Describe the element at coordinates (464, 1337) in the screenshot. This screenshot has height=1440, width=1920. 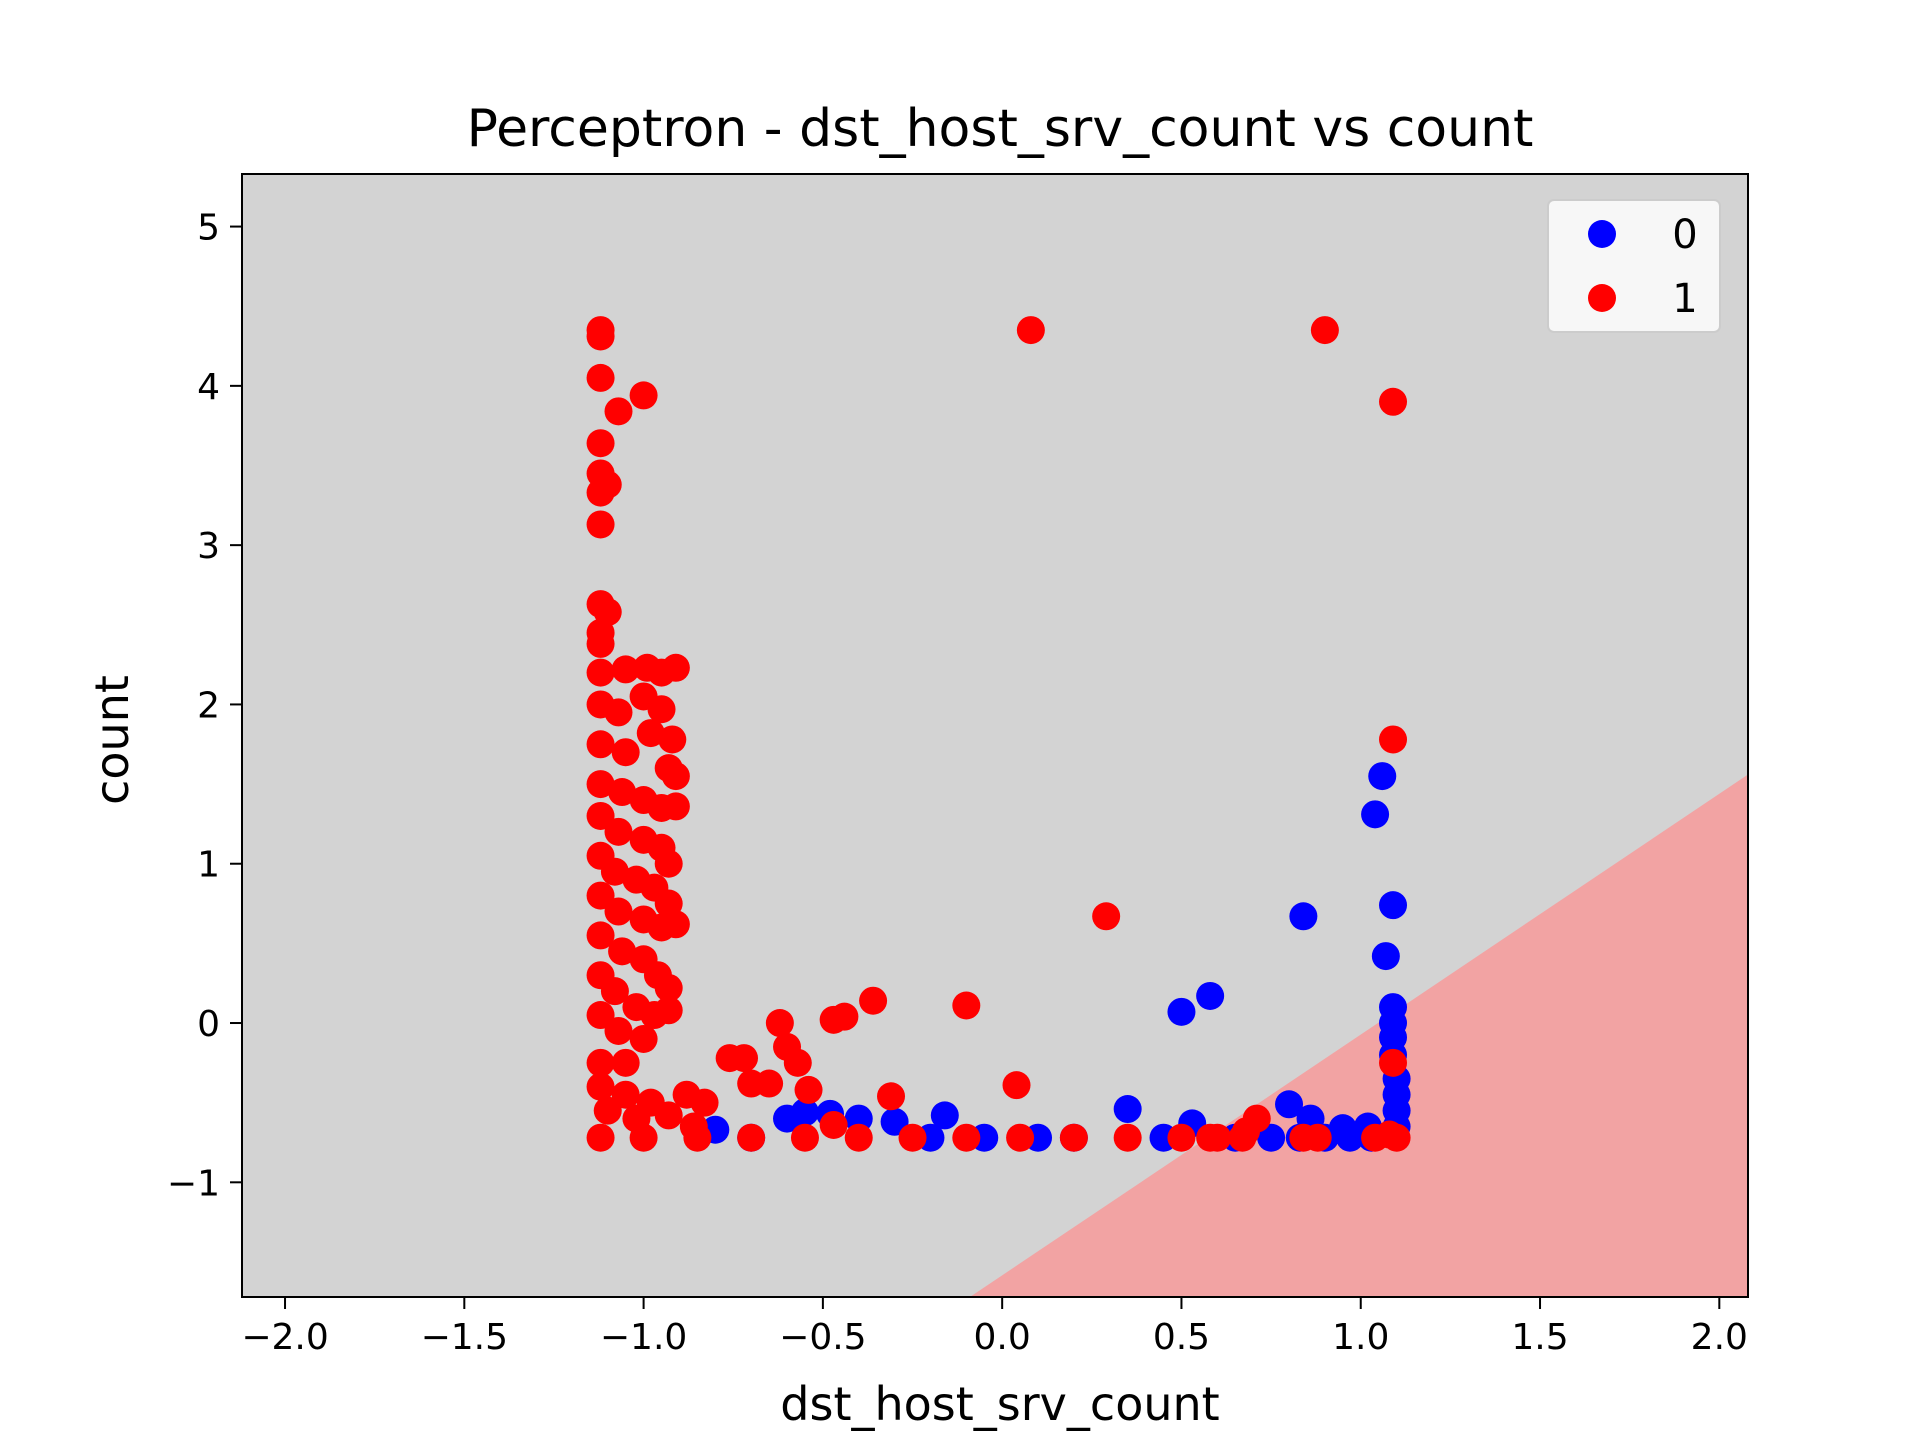
I see `x-tick-label: −1.5` at that location.